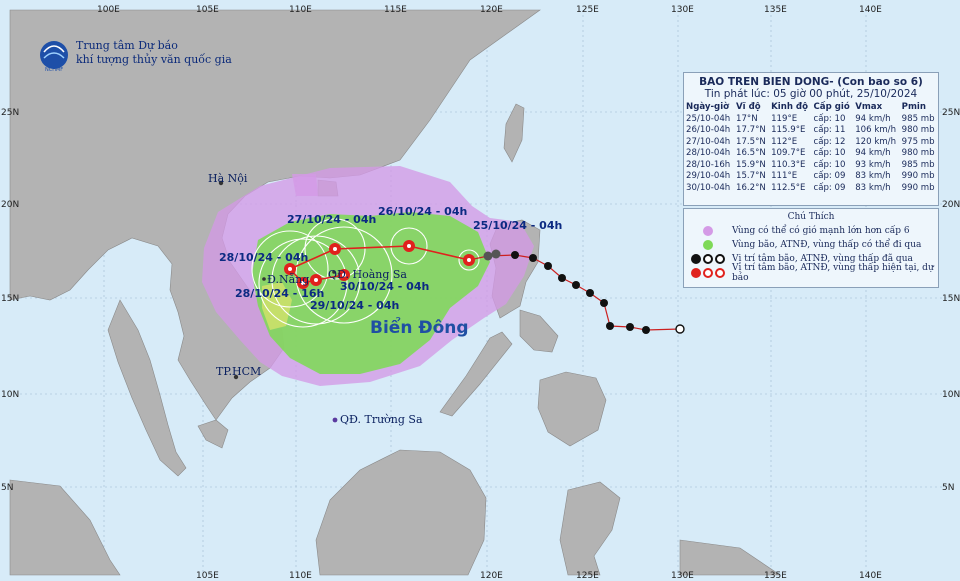  I want to click on tropical-depression-past-icon, so click(708, 259).